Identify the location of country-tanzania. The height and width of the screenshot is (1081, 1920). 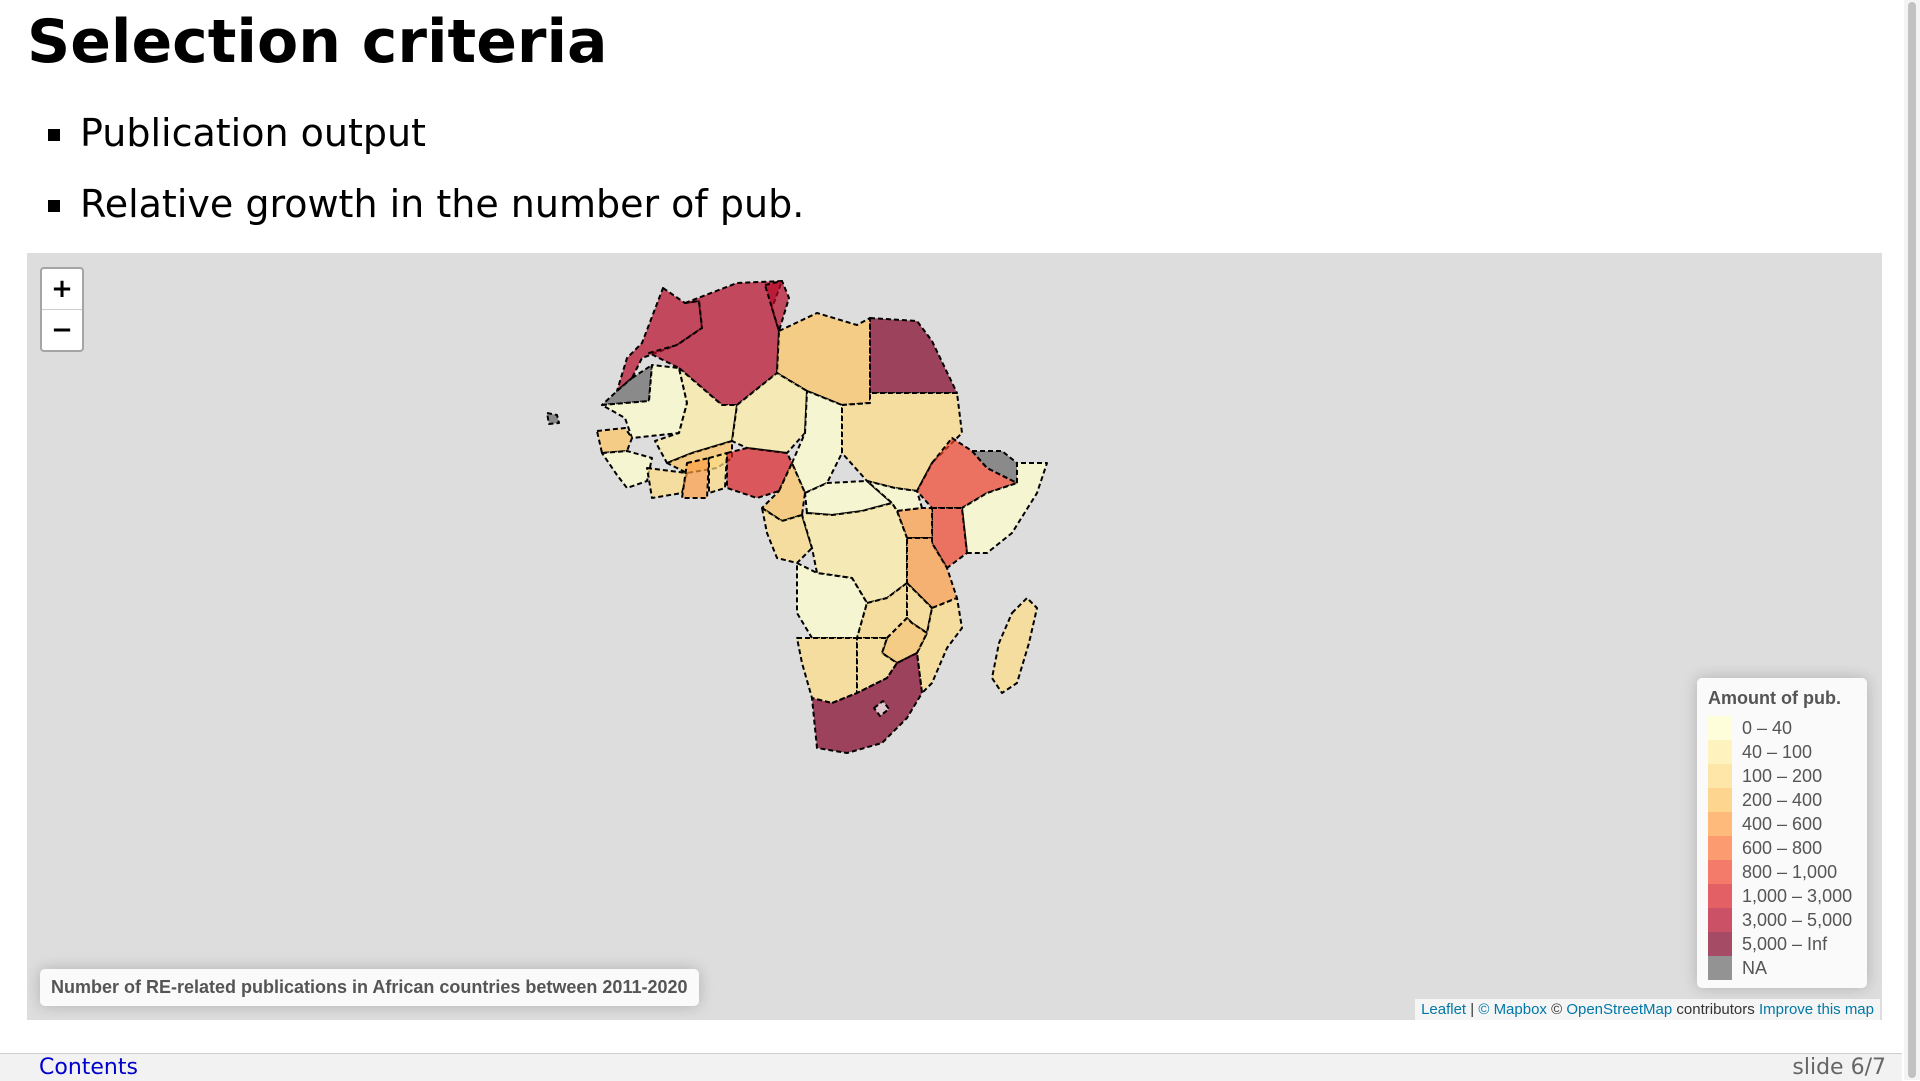
(932, 573).